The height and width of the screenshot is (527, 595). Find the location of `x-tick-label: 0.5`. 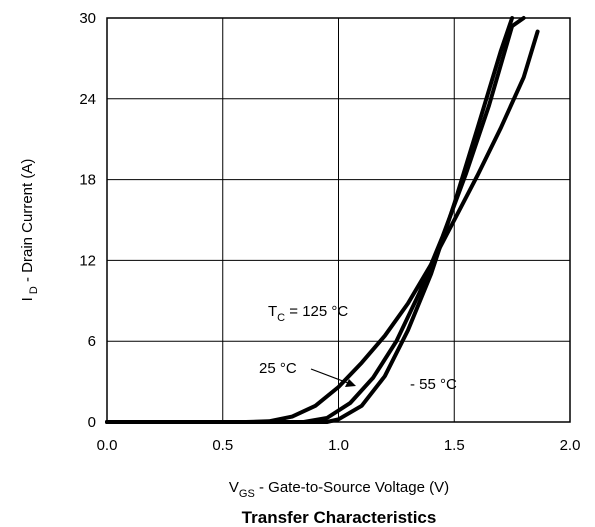

x-tick-label: 0.5 is located at coordinates (222, 445).